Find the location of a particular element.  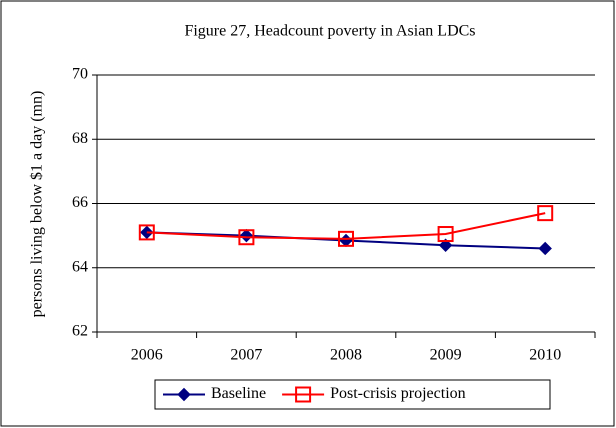

x-tick-label: 2006 is located at coordinates (147, 355).